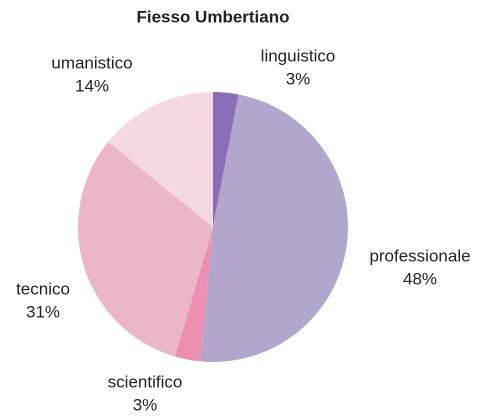 This screenshot has height=416, width=483. What do you see at coordinates (43, 288) in the screenshot?
I see `slice-label: tecnico` at bounding box center [43, 288].